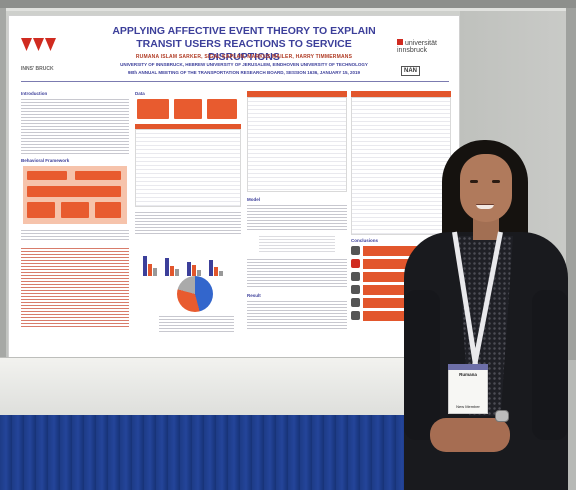  I want to click on wristwatch-icon, so click(502, 416).